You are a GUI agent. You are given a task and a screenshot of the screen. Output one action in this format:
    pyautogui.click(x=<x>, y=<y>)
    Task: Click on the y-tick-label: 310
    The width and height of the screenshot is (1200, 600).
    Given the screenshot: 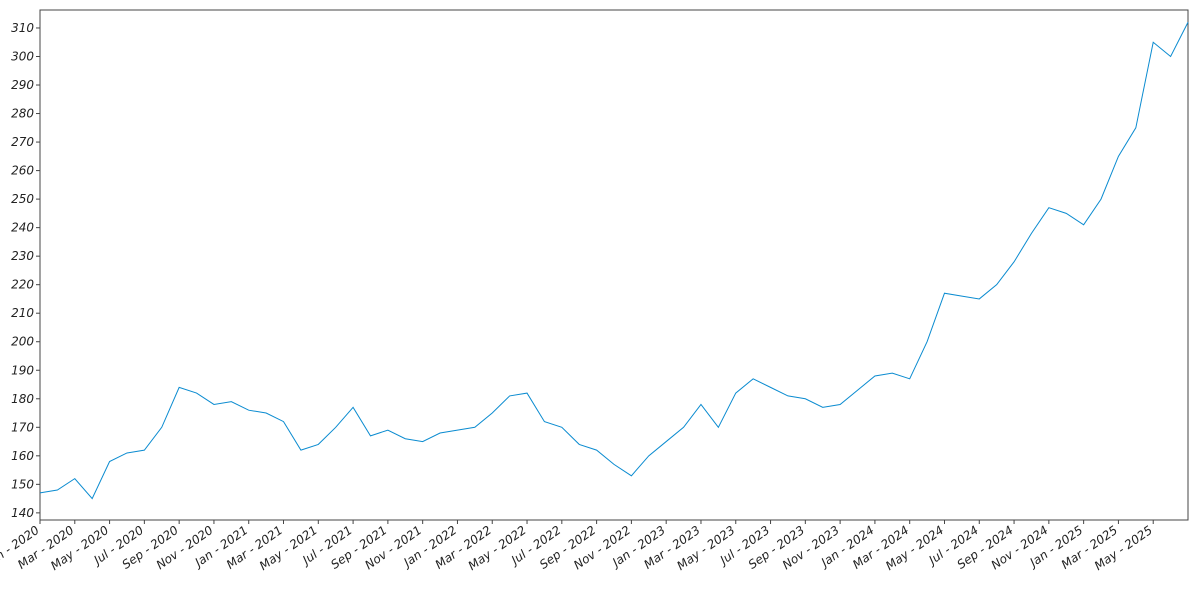 What is the action you would take?
    pyautogui.click(x=22, y=28)
    